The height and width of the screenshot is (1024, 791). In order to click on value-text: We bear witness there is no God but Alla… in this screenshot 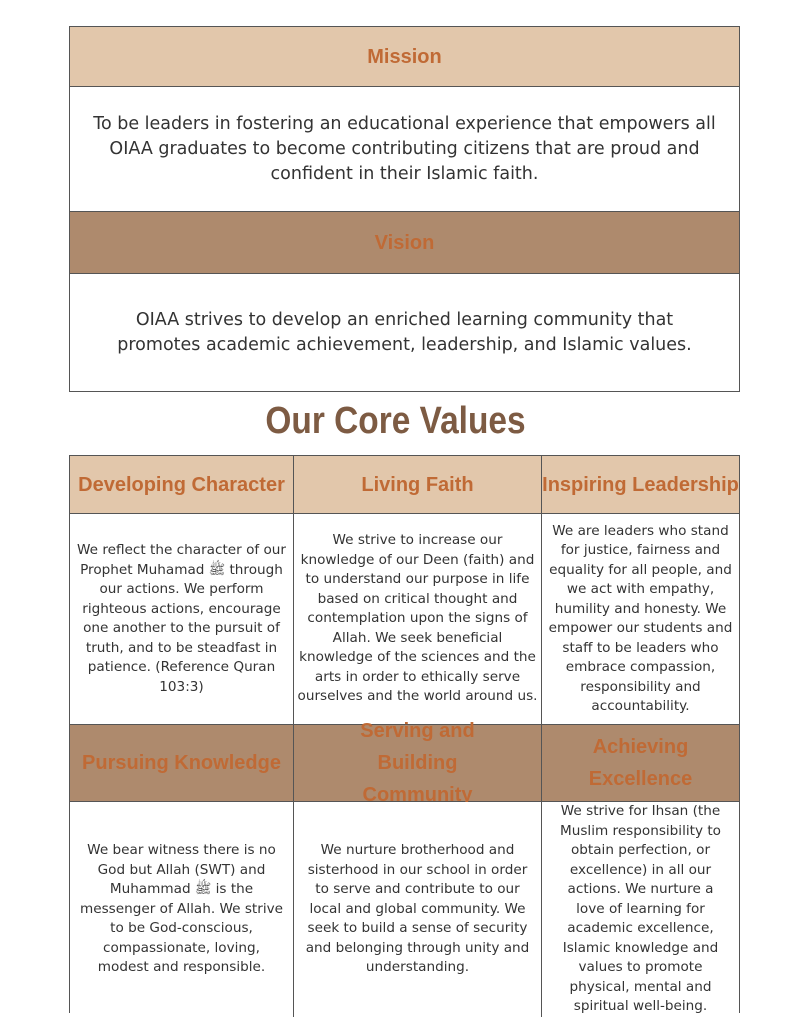, I will do `click(182, 909)`.